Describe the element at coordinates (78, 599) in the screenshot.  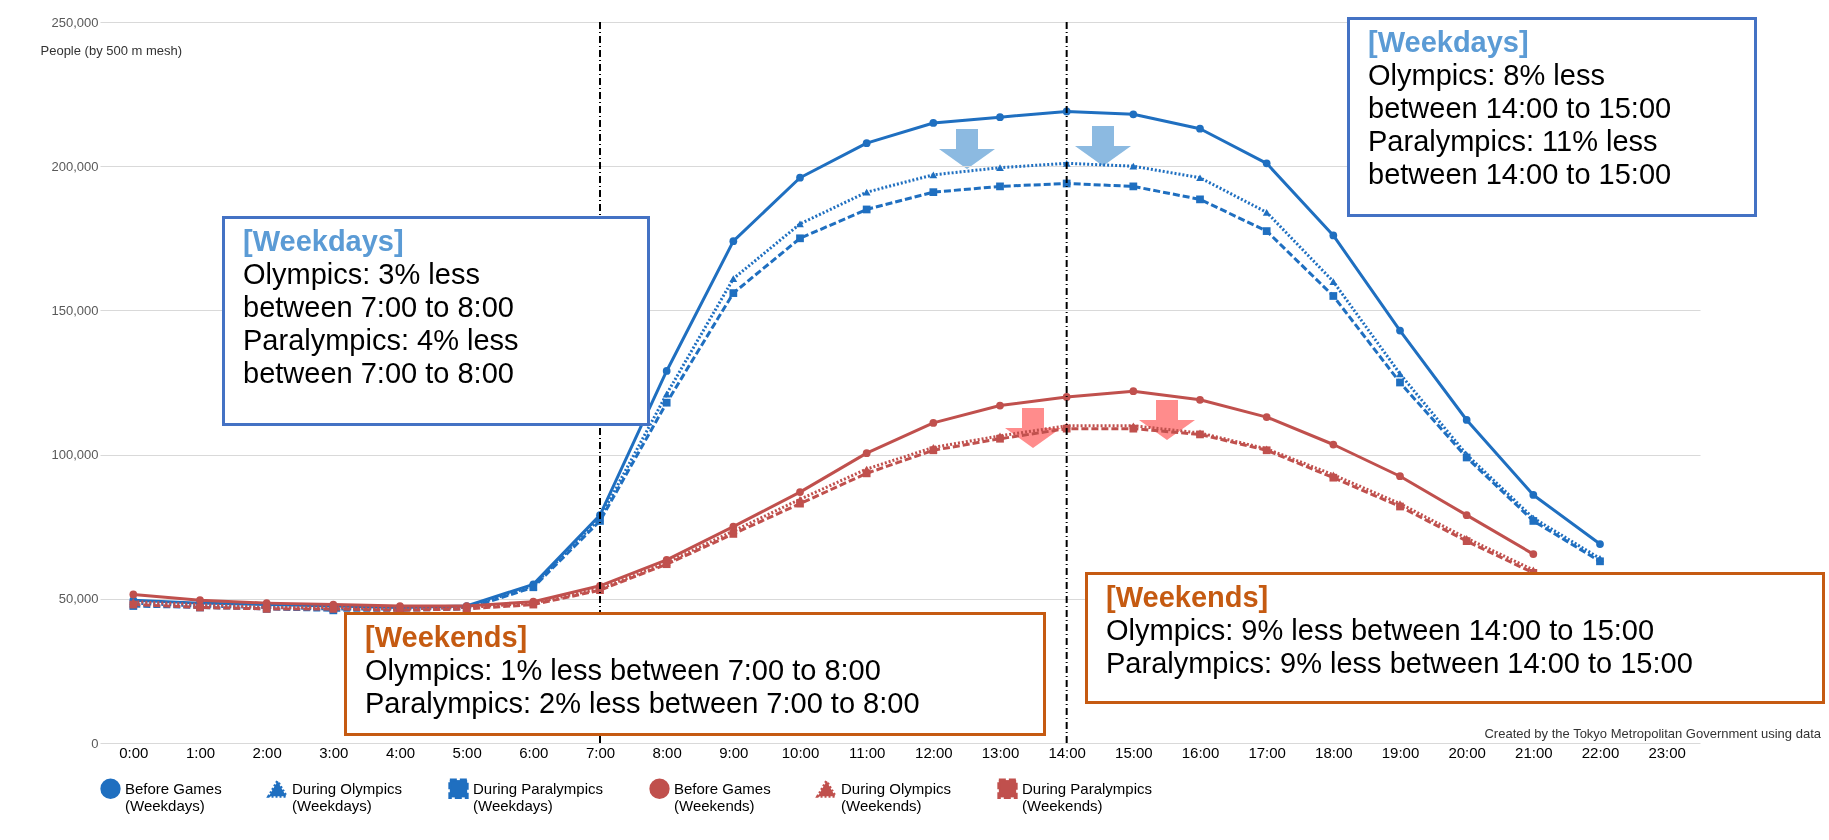
I see `y-tick-label: 50,000` at that location.